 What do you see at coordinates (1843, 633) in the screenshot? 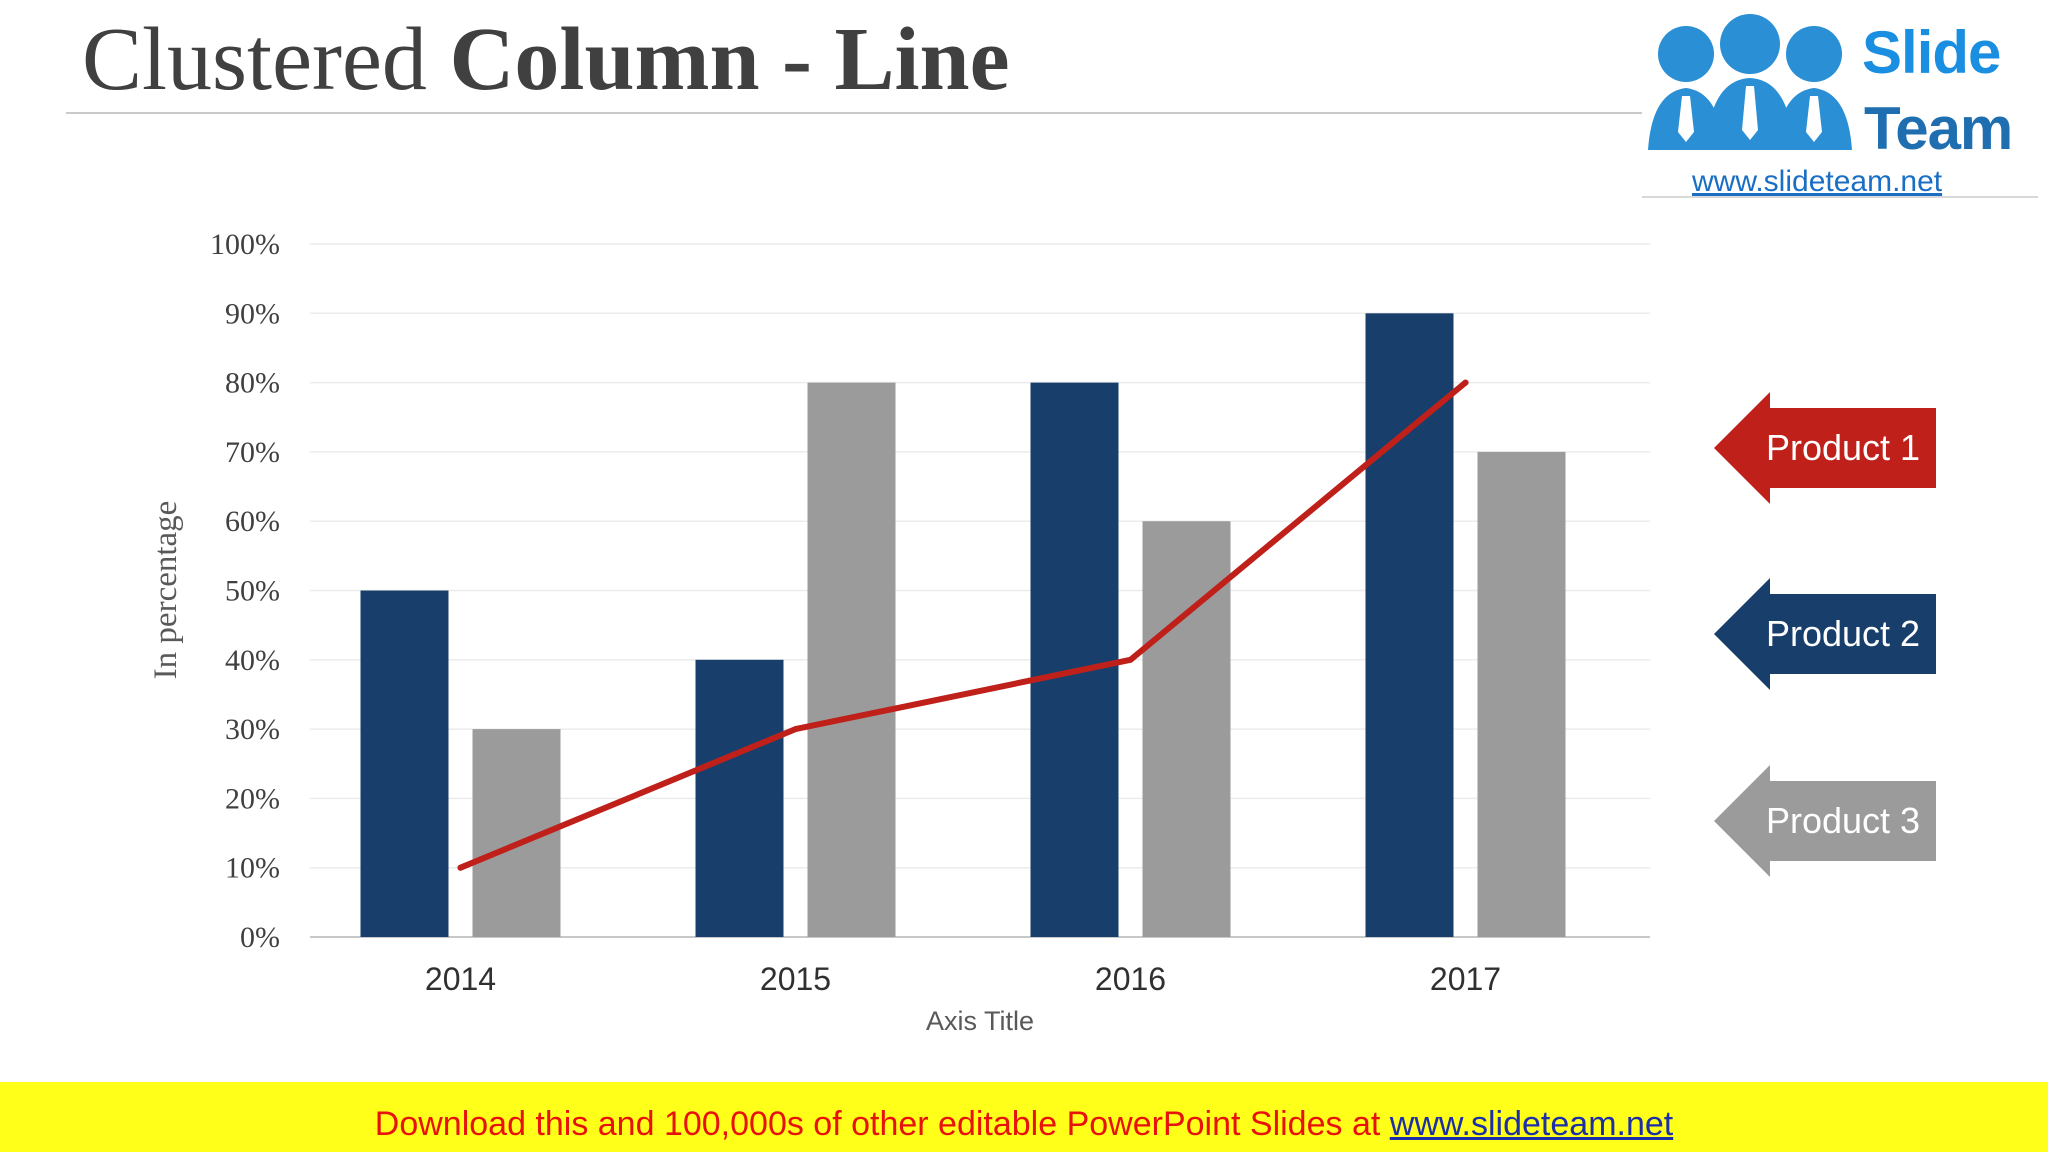
I see `legend-label: Product 2` at bounding box center [1843, 633].